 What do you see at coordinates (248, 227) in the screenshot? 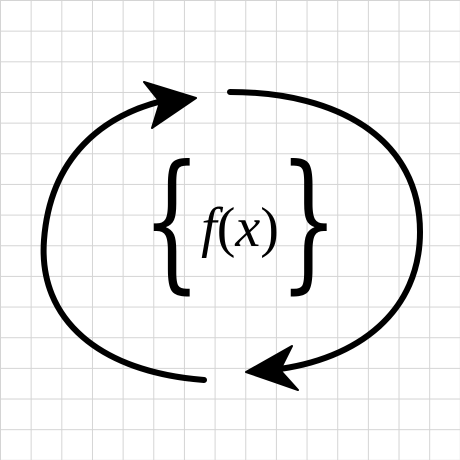
I see `variable-x: x` at bounding box center [248, 227].